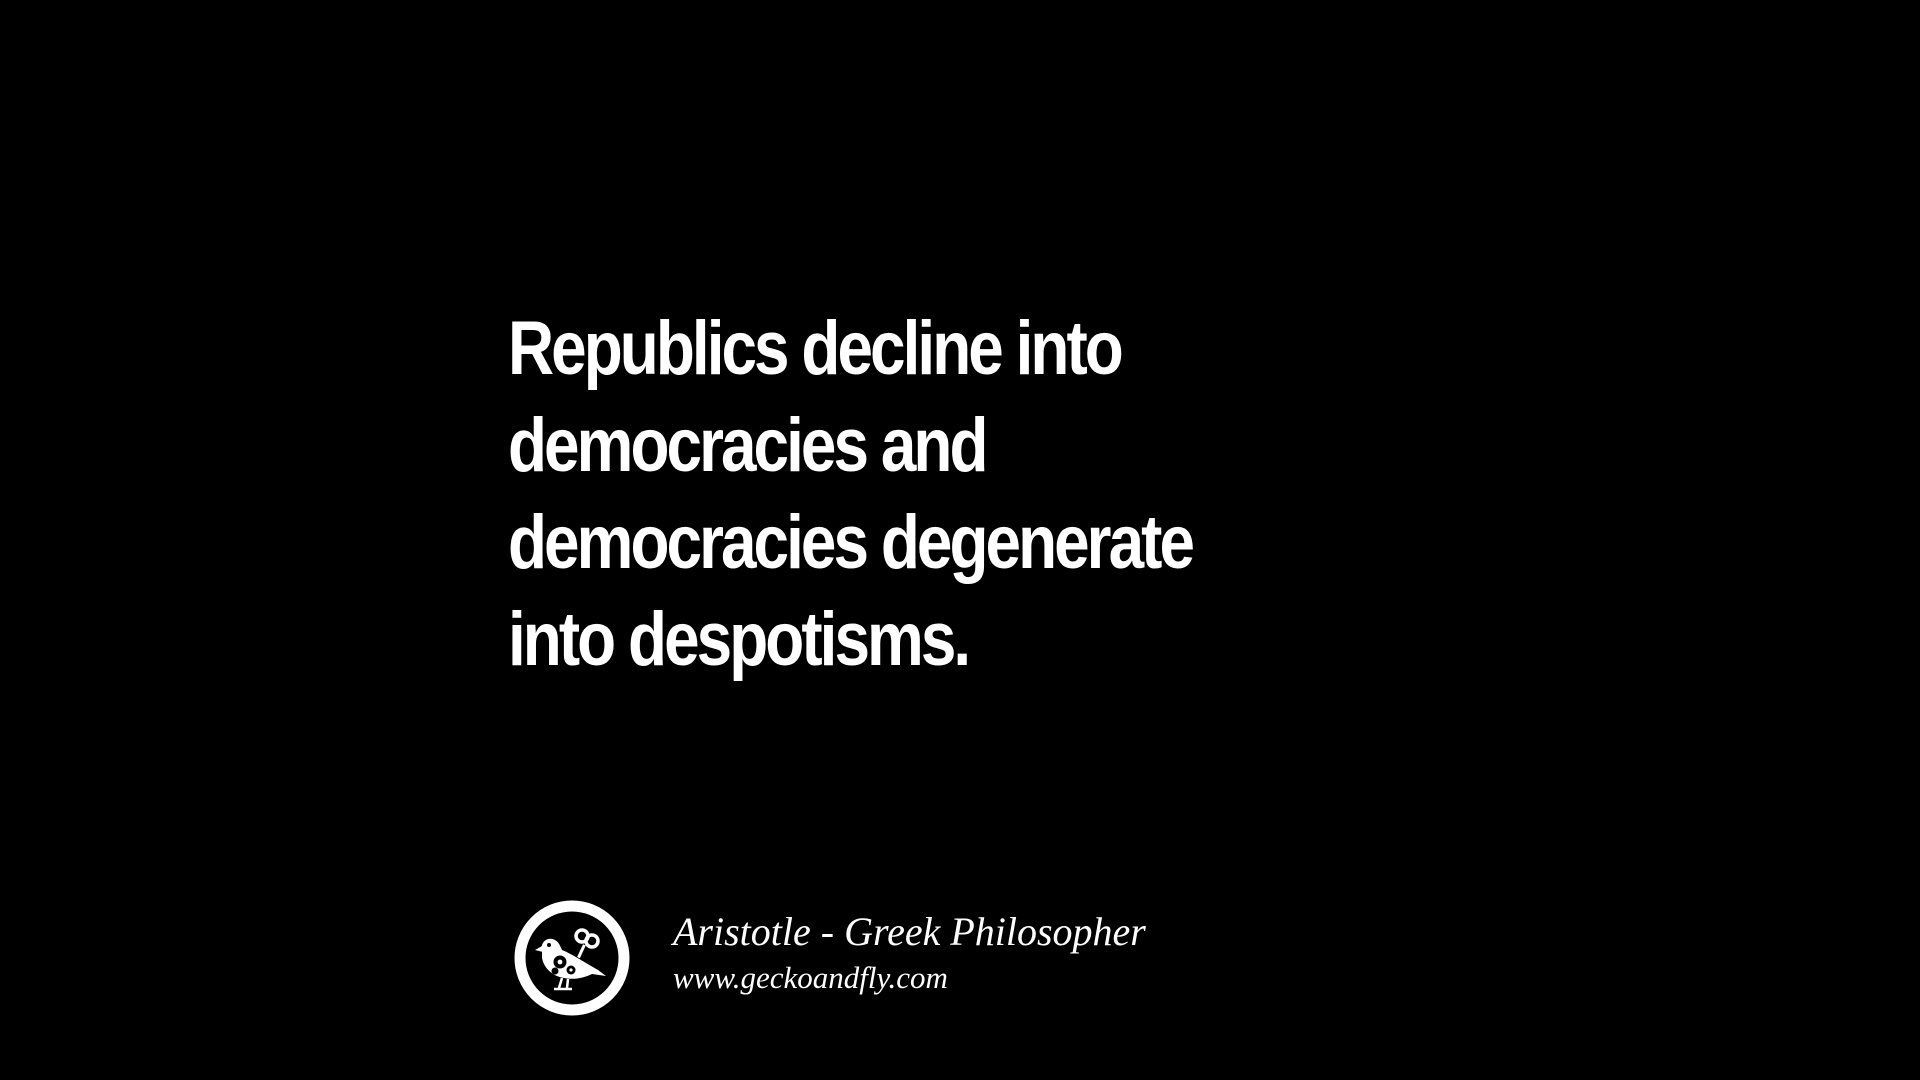 Image resolution: width=1920 pixels, height=1080 pixels. Describe the element at coordinates (739, 639) in the screenshot. I see `quote-line-4: into despotisms.` at that location.